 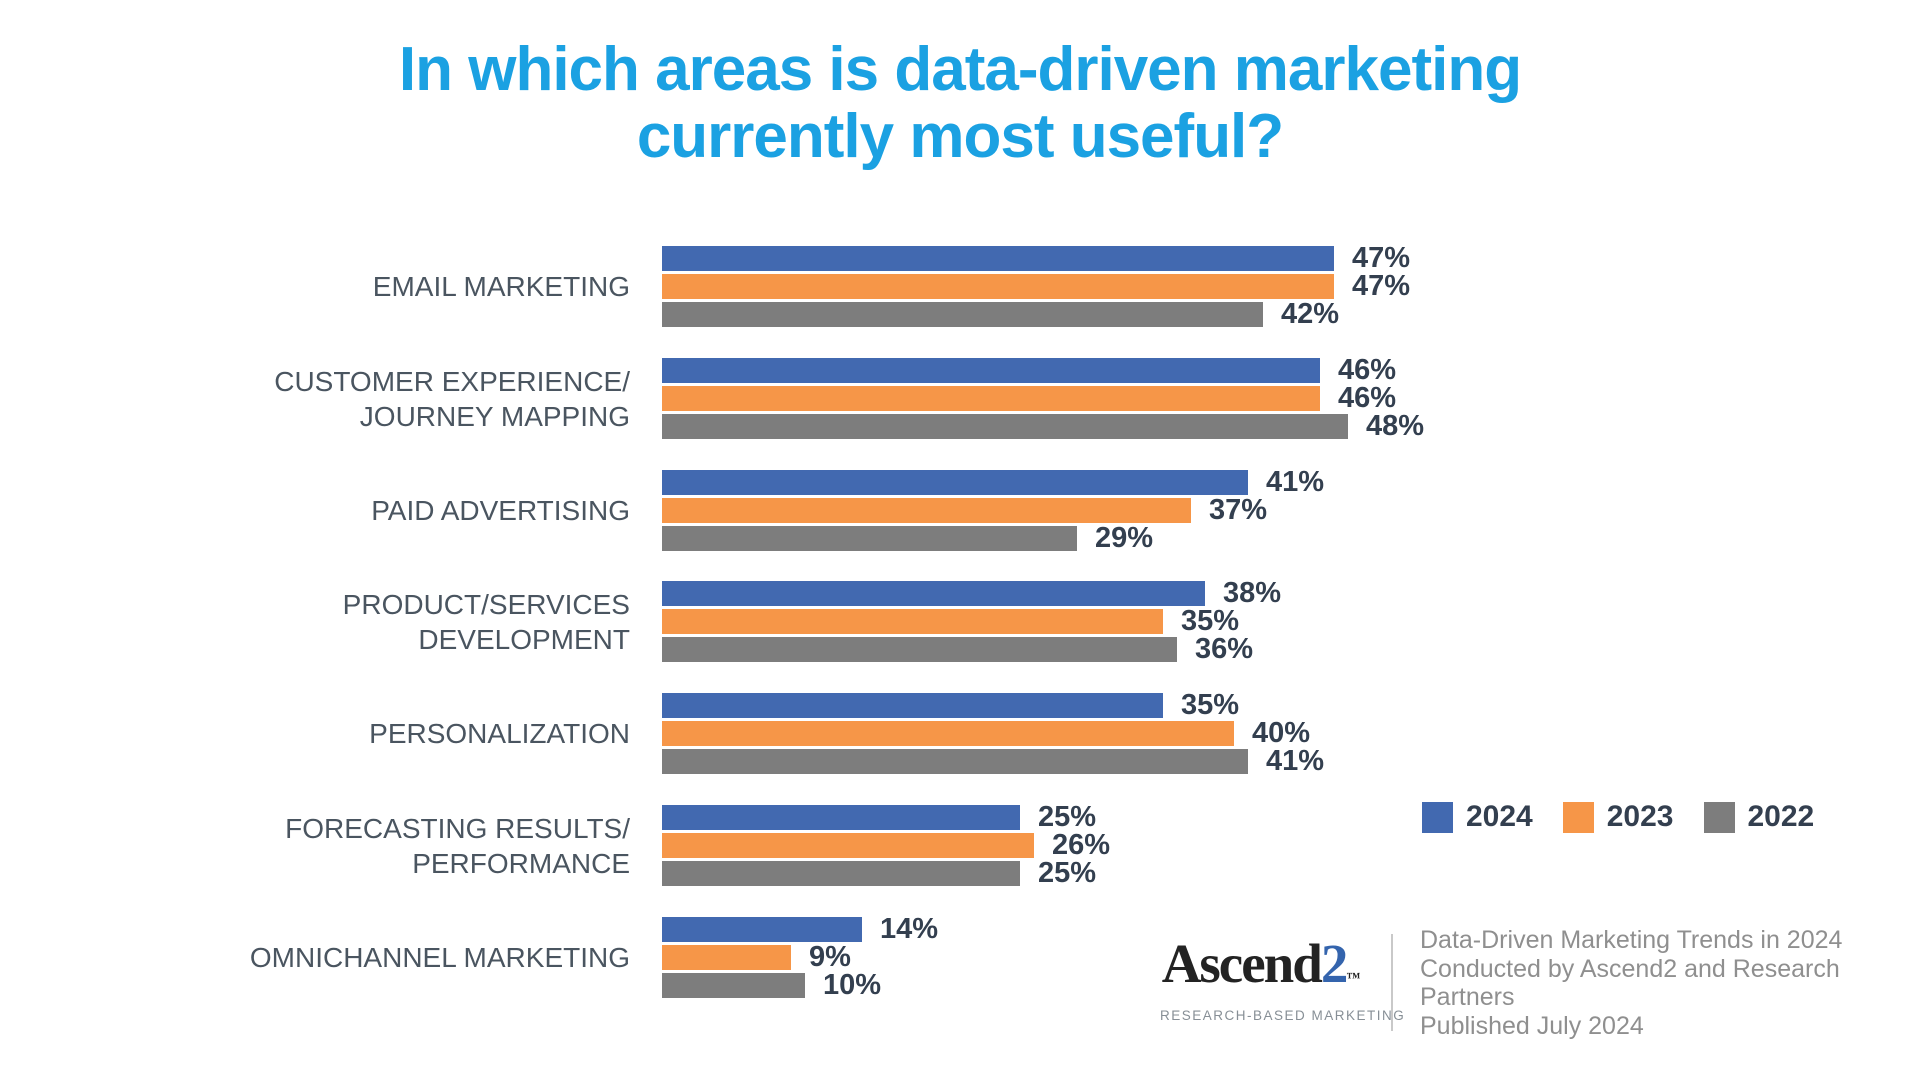 I want to click on bar-group: FORECASTING RESULTS/PERFORMANCE 25% 26% 25%, so click(x=960, y=845).